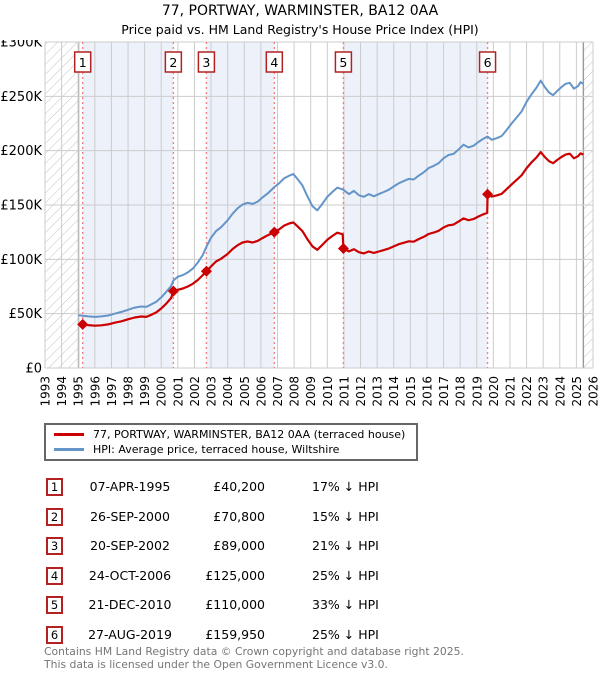  What do you see at coordinates (239, 516) in the screenshot?
I see `sale-price: £70,800` at bounding box center [239, 516].